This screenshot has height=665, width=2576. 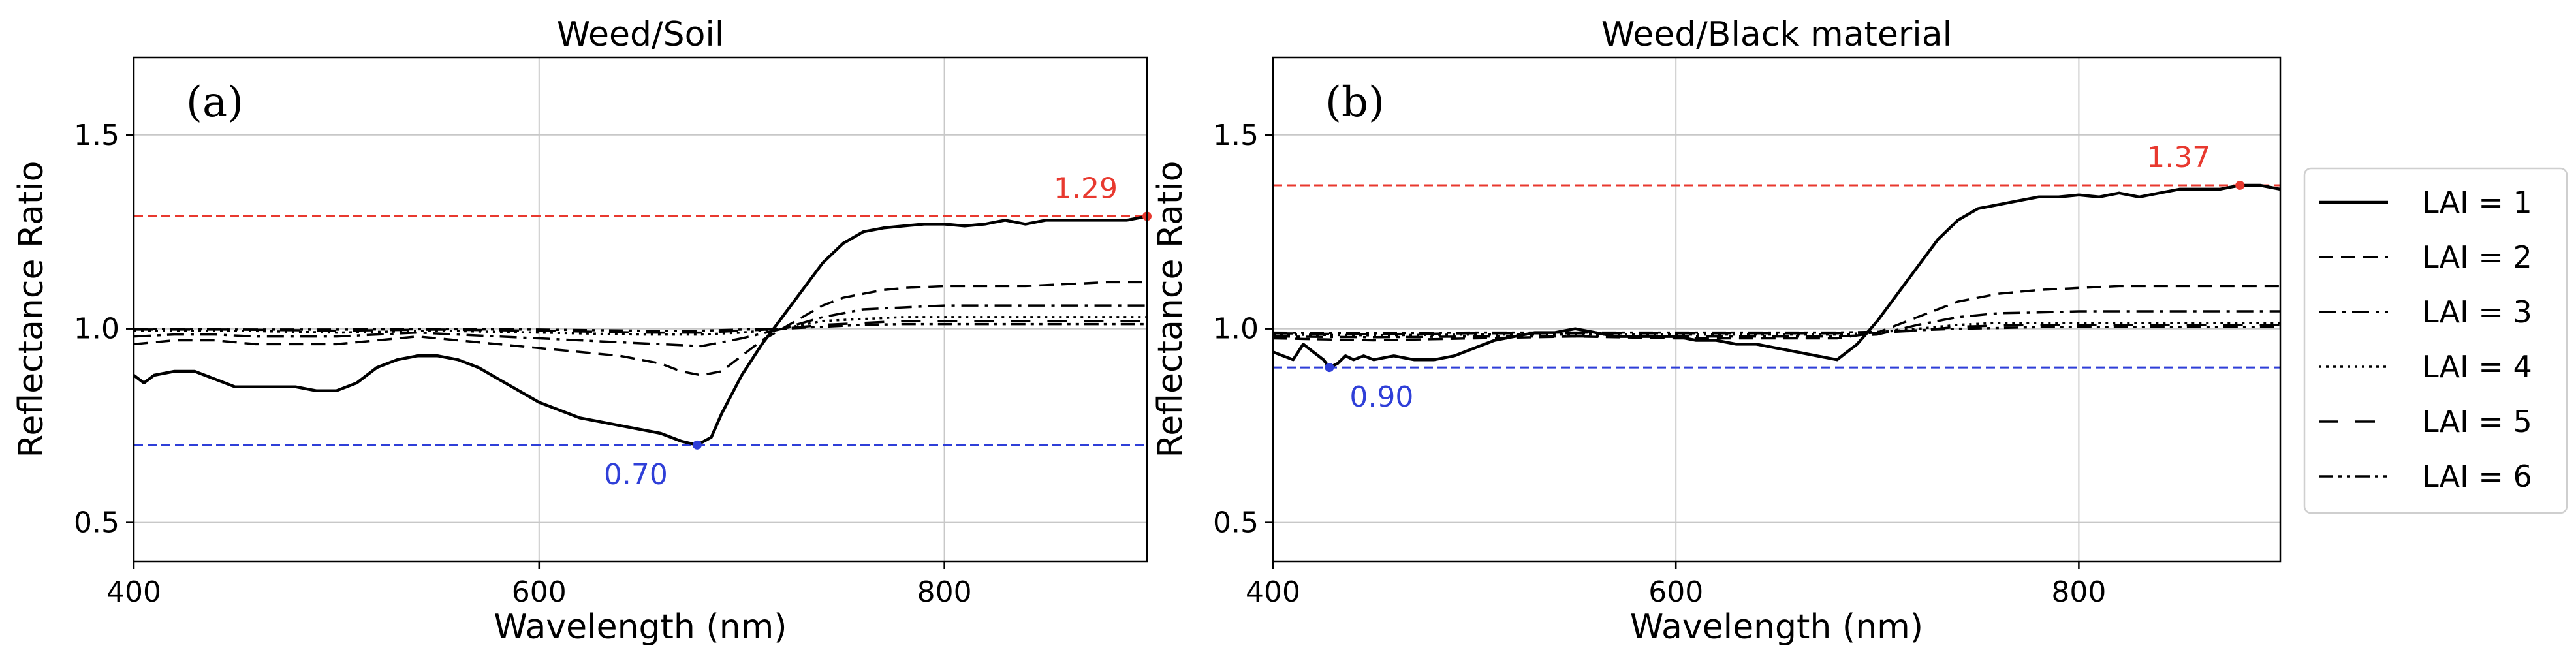 What do you see at coordinates (2477, 202) in the screenshot?
I see `legend-label-lai-1: LAI = 1` at bounding box center [2477, 202].